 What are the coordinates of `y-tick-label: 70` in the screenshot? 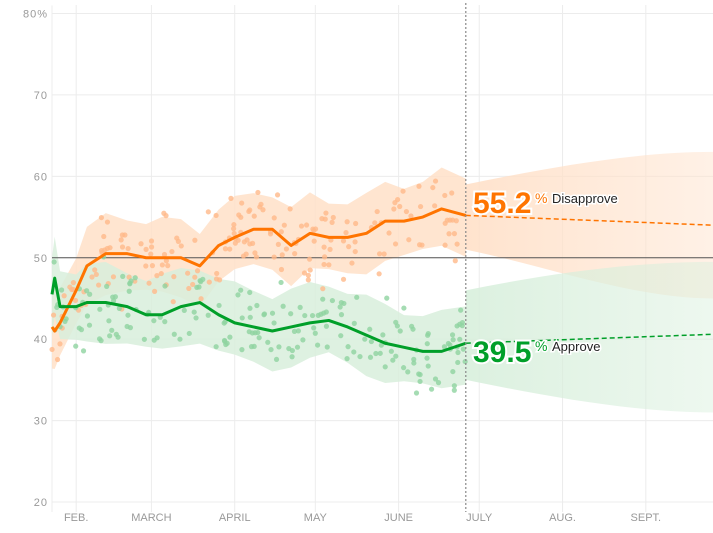 It's located at (41, 96).